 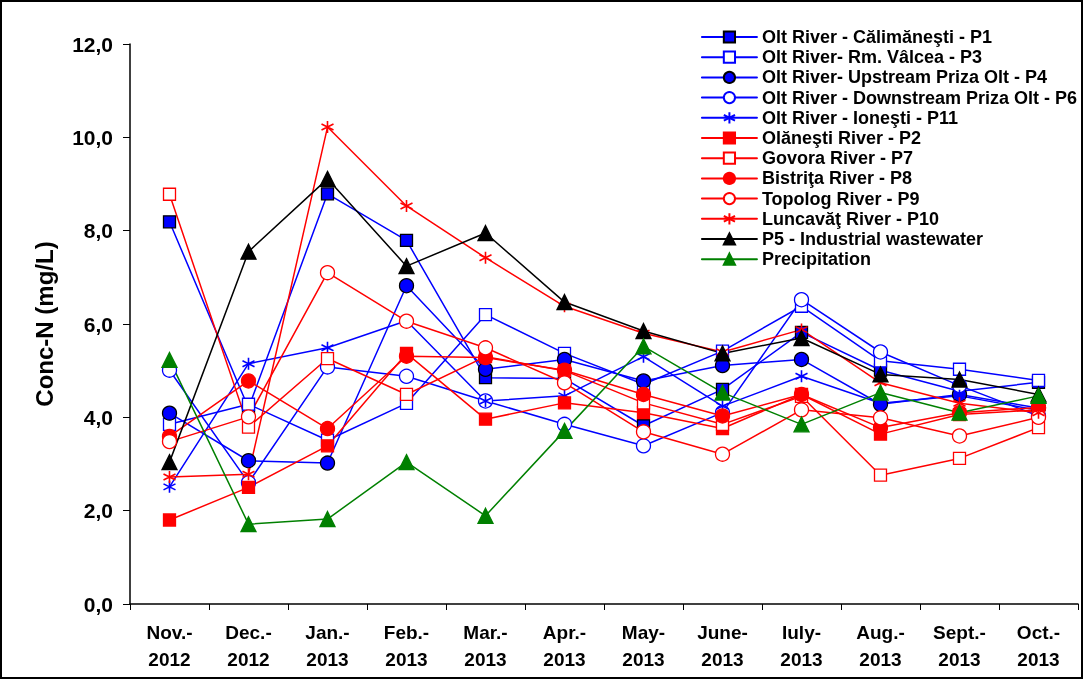 What do you see at coordinates (841, 138) in the screenshot?
I see `legend-label: Olăneşti River - P2` at bounding box center [841, 138].